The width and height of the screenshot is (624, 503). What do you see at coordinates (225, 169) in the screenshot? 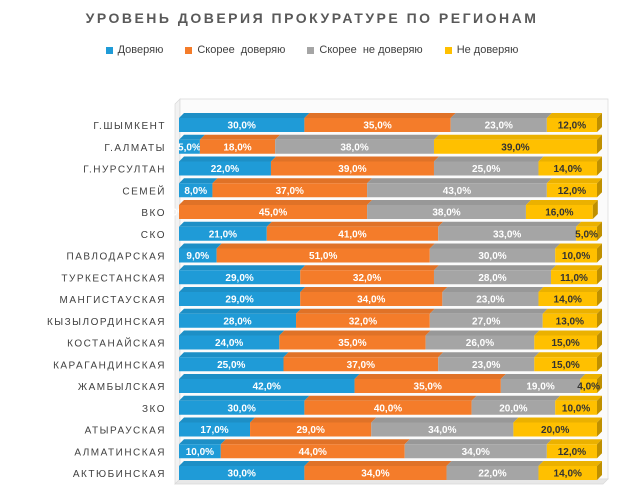
I see `value-label-3-1: 22,0%` at bounding box center [225, 169].